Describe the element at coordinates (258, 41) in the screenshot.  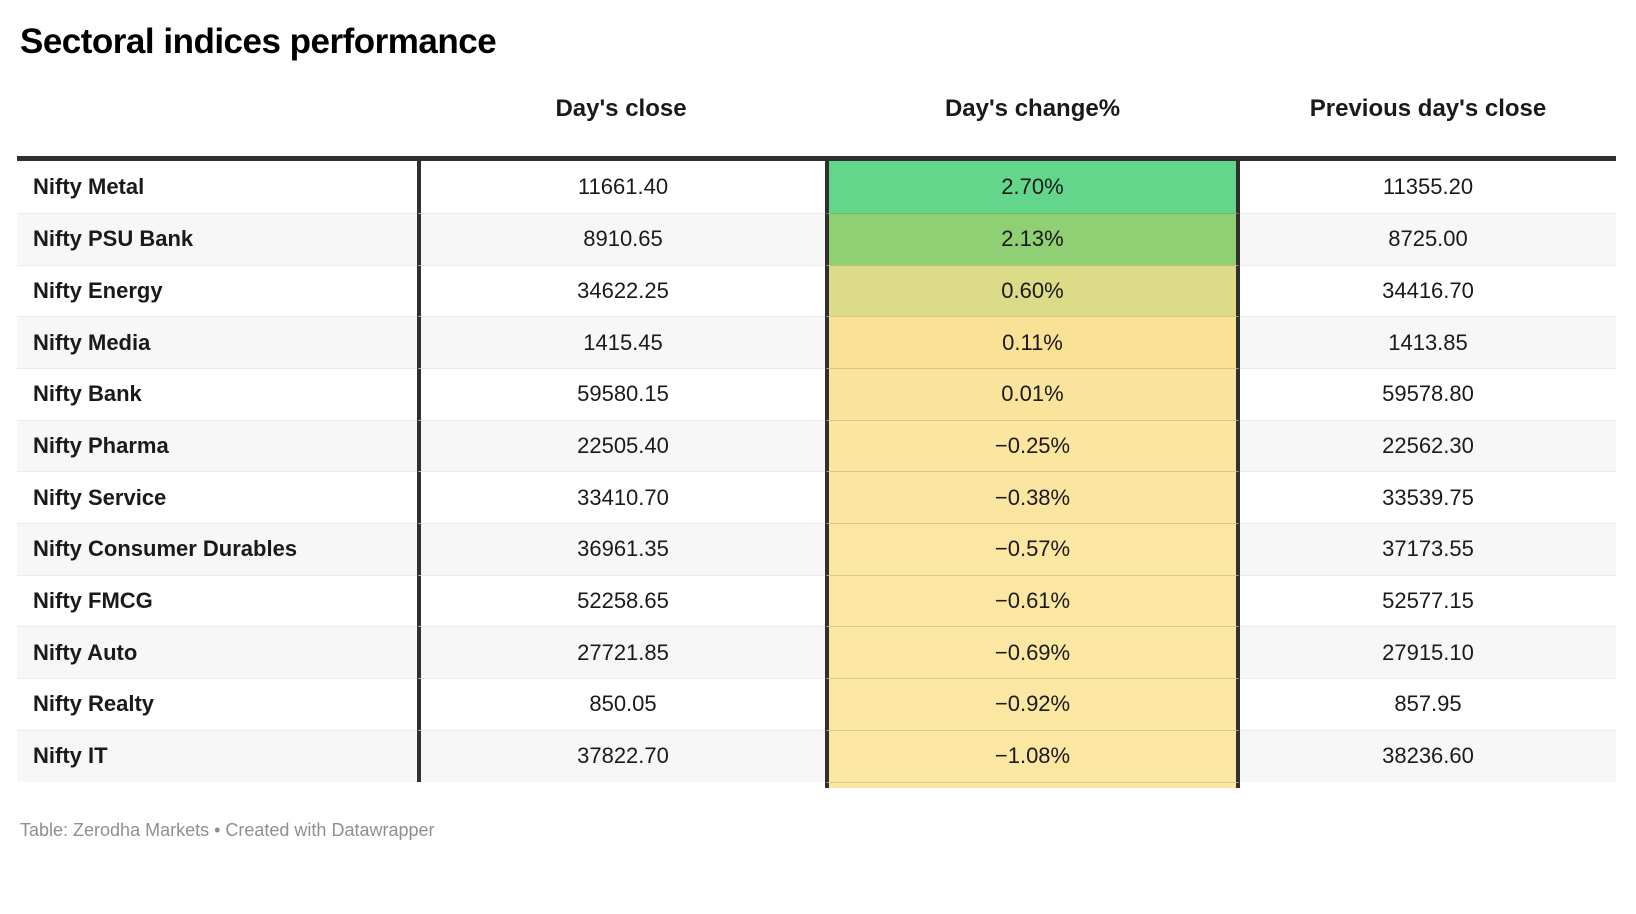
I see `page-title: Sectoral indices performance` at that location.